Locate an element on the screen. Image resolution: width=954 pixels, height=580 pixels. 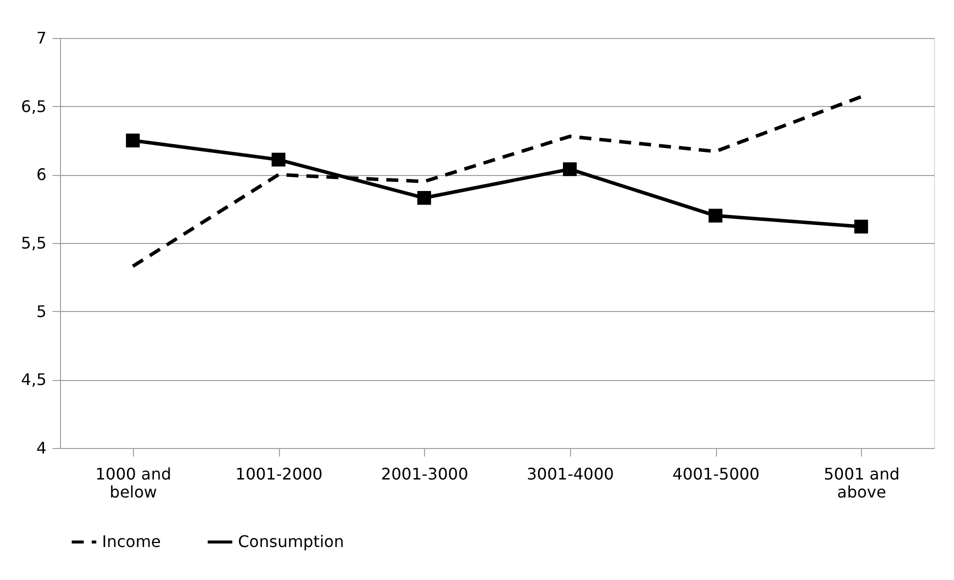
y-tick-label: 5 is located at coordinates (41, 311).